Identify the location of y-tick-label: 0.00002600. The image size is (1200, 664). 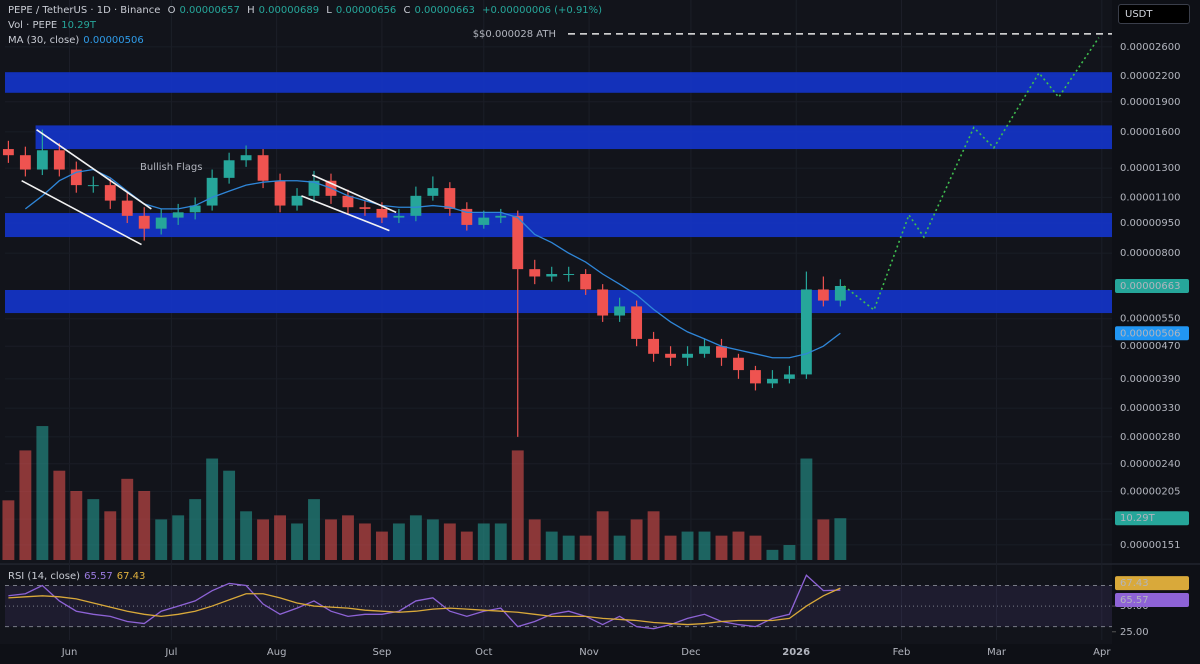
(1150, 47).